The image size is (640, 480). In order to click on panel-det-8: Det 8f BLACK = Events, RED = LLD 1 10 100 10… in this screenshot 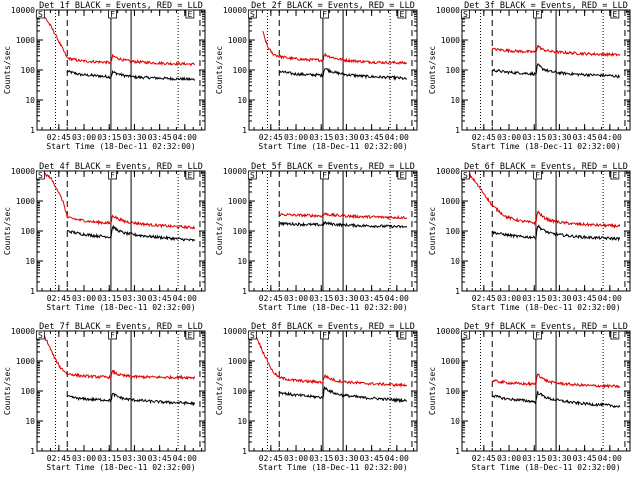, I will do `click(316, 397)`.